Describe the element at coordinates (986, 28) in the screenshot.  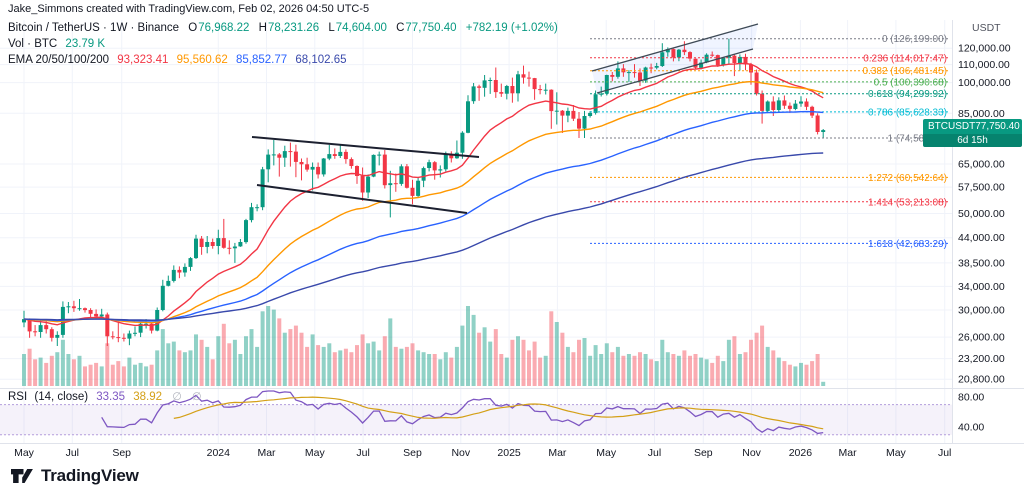
I see `price-axis-currency-label: USDT` at that location.